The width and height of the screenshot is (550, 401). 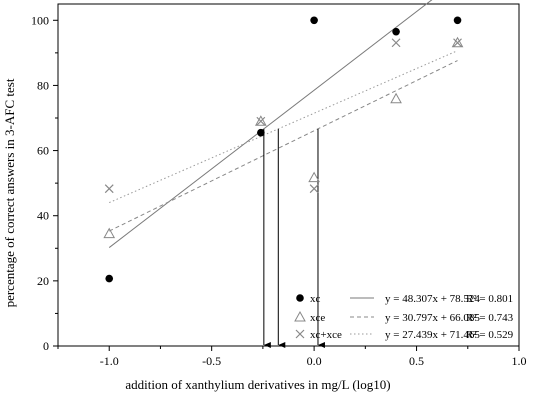 I want to click on x-tick-label: 0.5, so click(x=416, y=361).